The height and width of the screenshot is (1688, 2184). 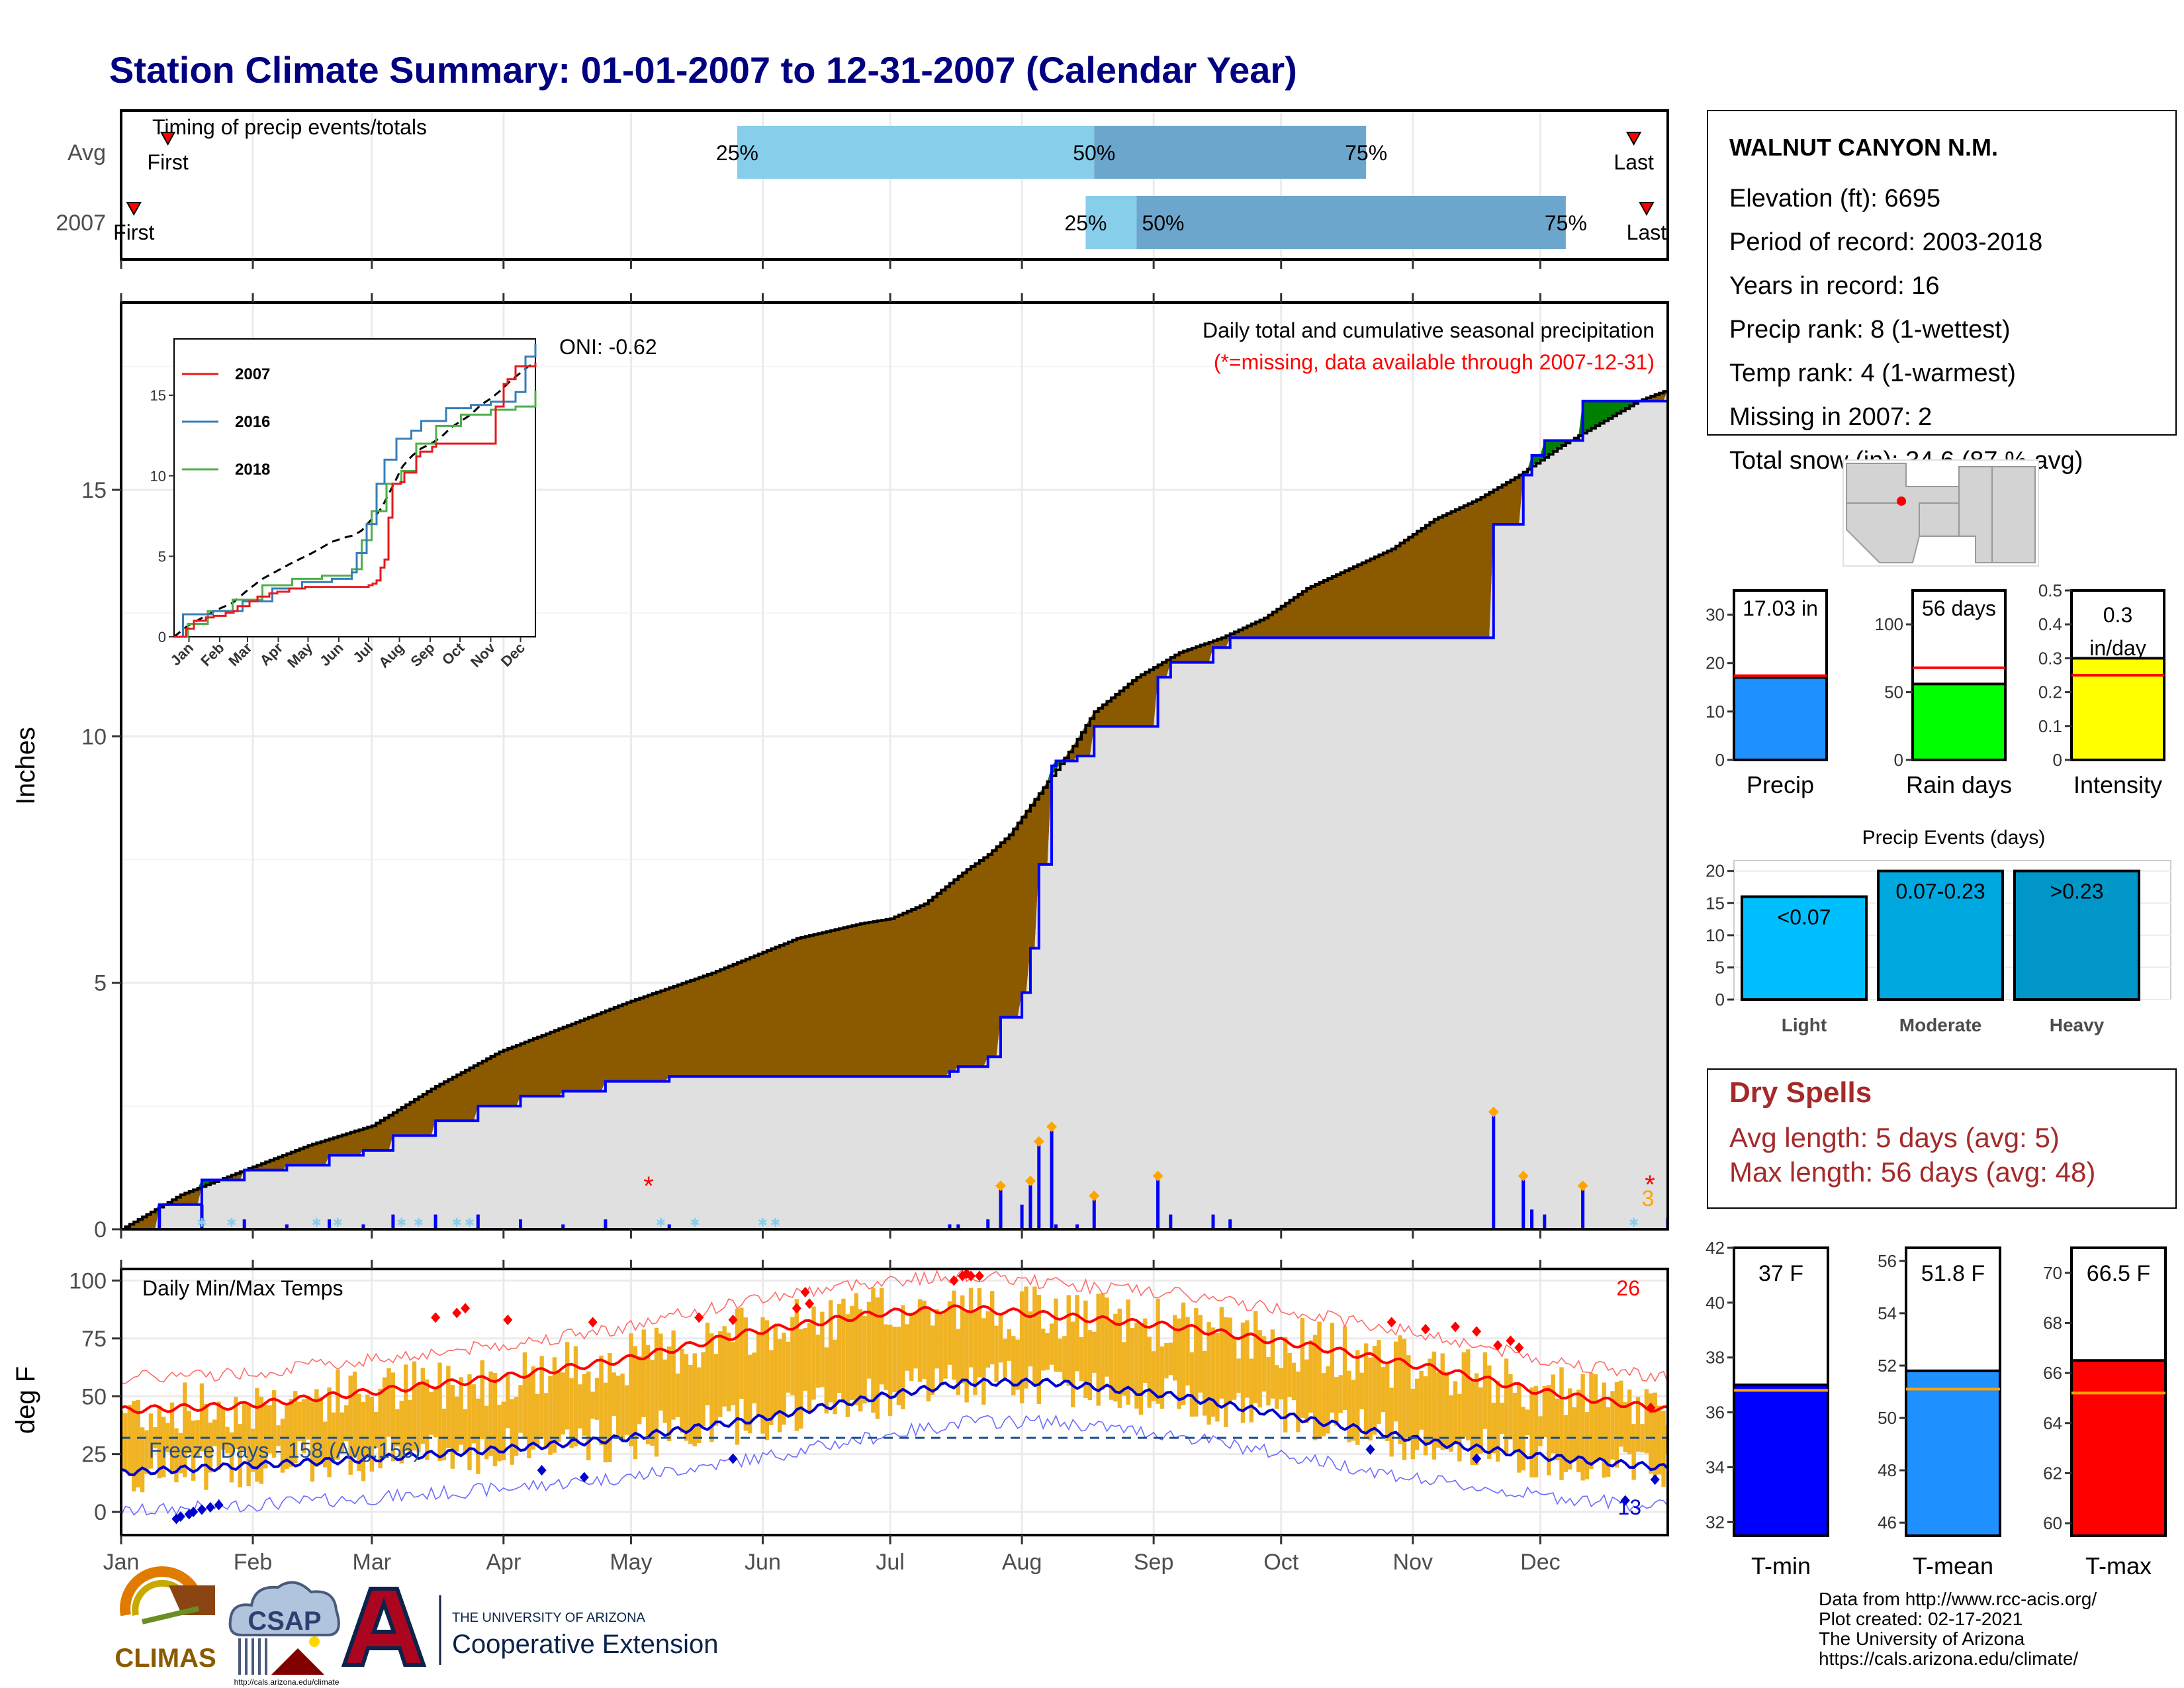 What do you see at coordinates (1954, 838) in the screenshot?
I see `events-title: Precip Events (days)` at bounding box center [1954, 838].